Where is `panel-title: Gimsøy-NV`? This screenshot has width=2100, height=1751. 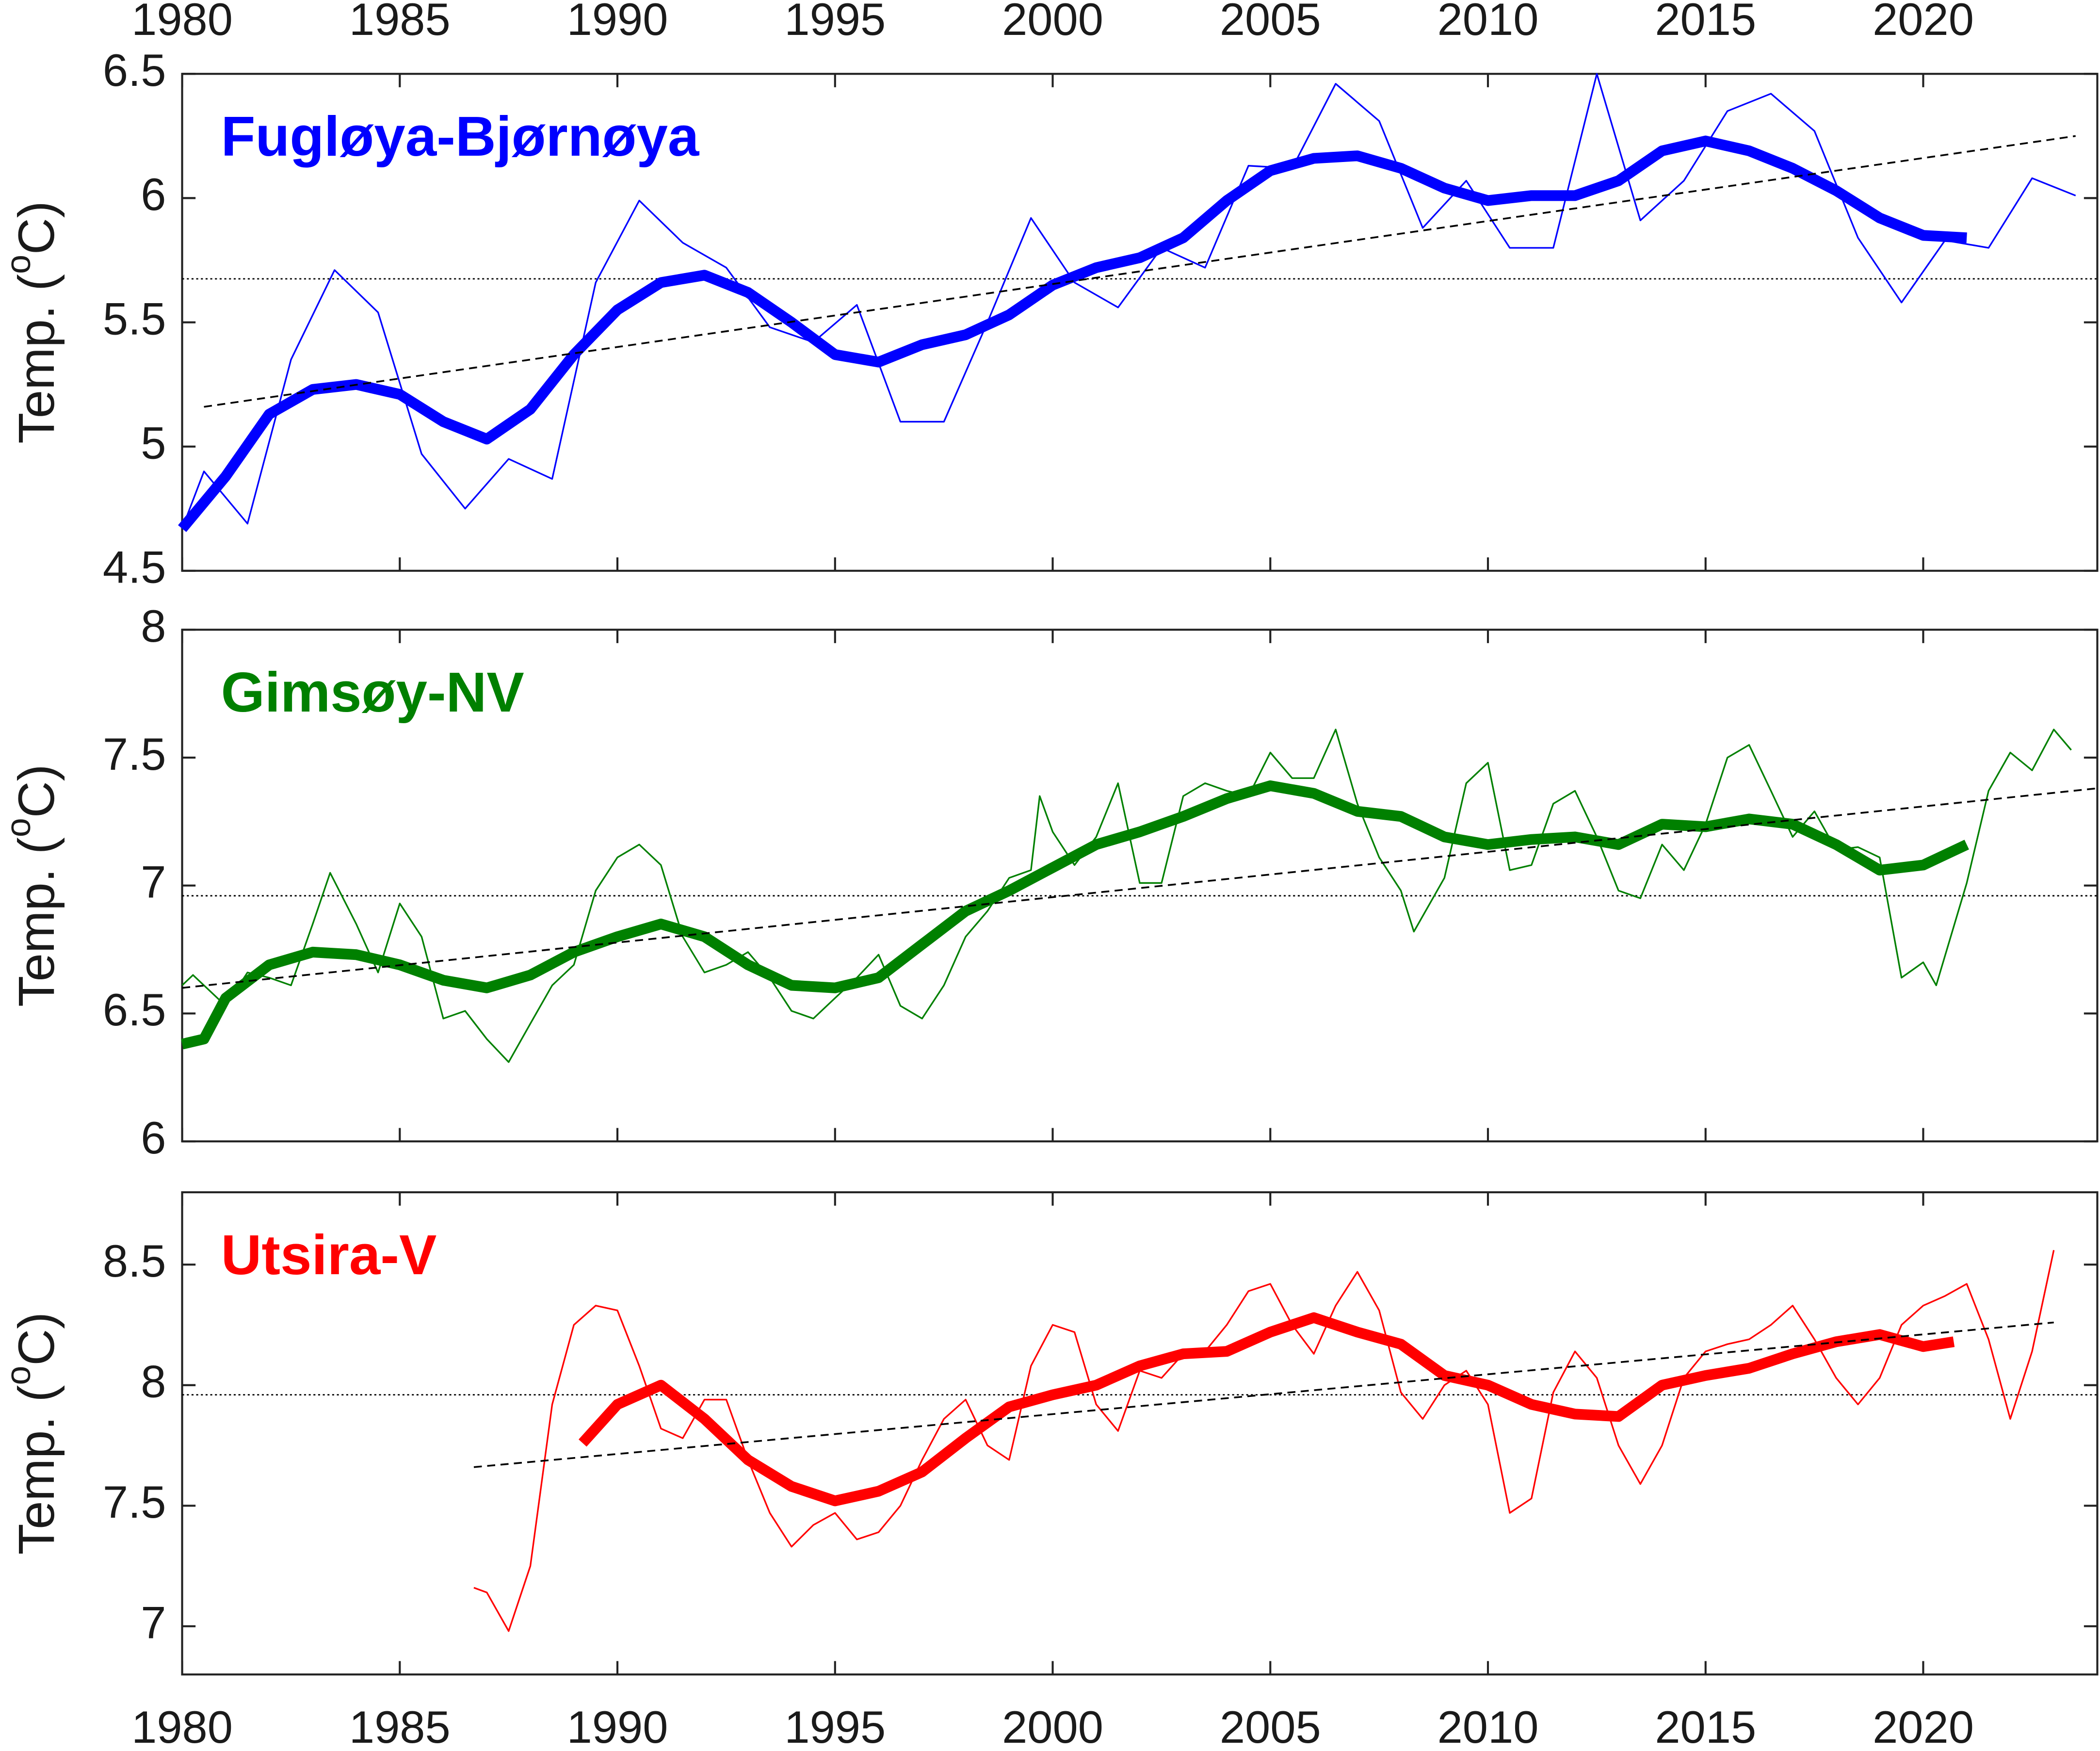 panel-title: Gimsøy-NV is located at coordinates (372, 693).